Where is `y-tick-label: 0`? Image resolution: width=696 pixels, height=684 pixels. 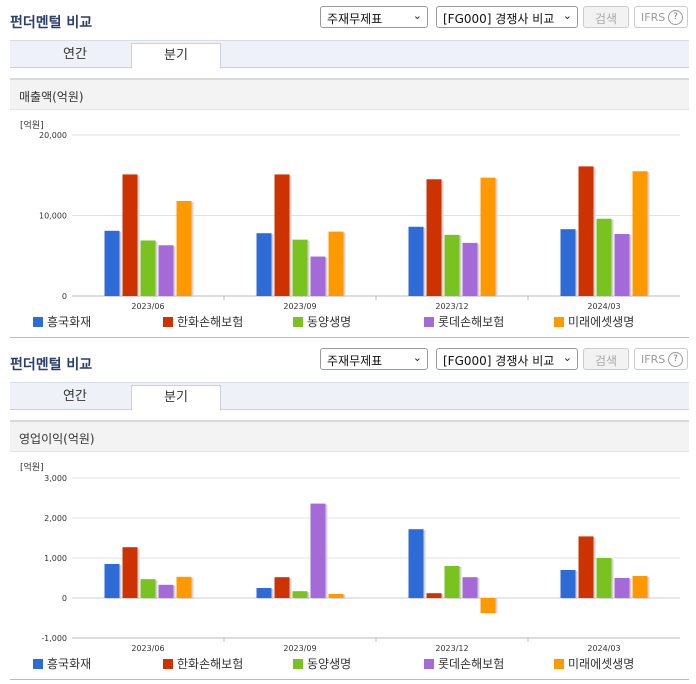 y-tick-label: 0 is located at coordinates (64, 296).